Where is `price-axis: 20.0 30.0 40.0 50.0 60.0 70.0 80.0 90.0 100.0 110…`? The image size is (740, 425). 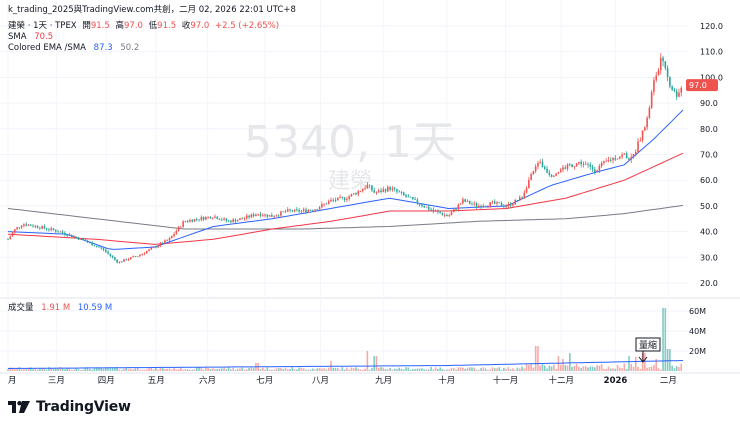
price-axis: 20.0 30.0 40.0 50.0 60.0 70.0 80.0 90.0 100.0 110… is located at coordinates (704, 155).